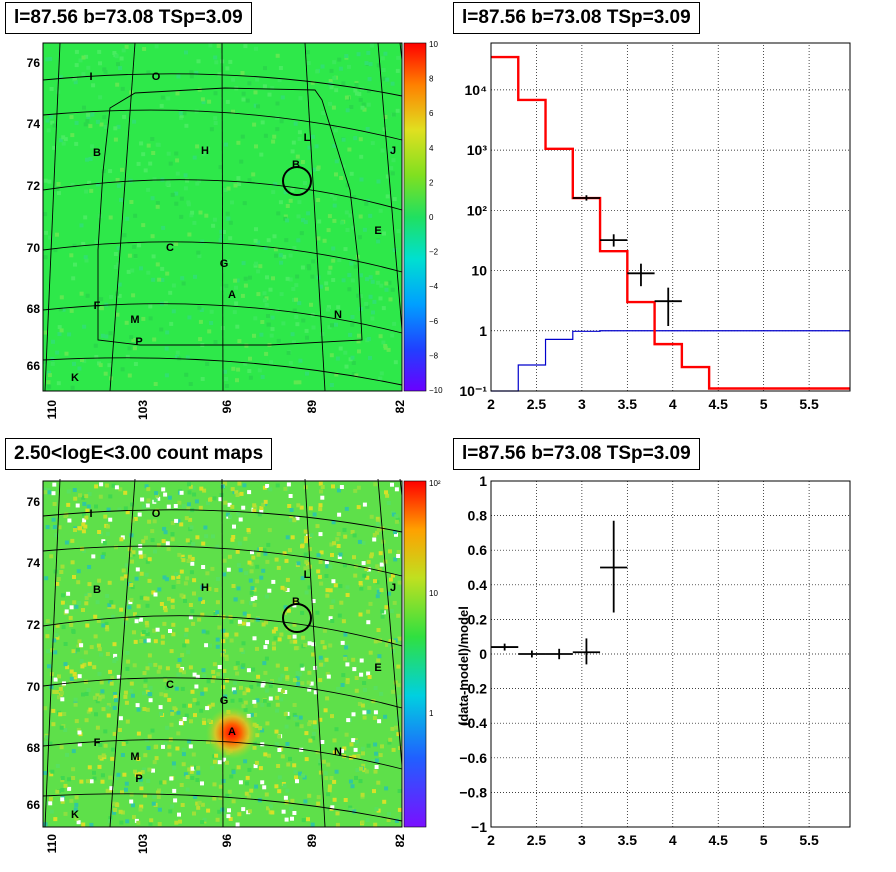 This screenshot has height=872, width=896. I want to click on y-tick-label: 1, so click(483, 481).